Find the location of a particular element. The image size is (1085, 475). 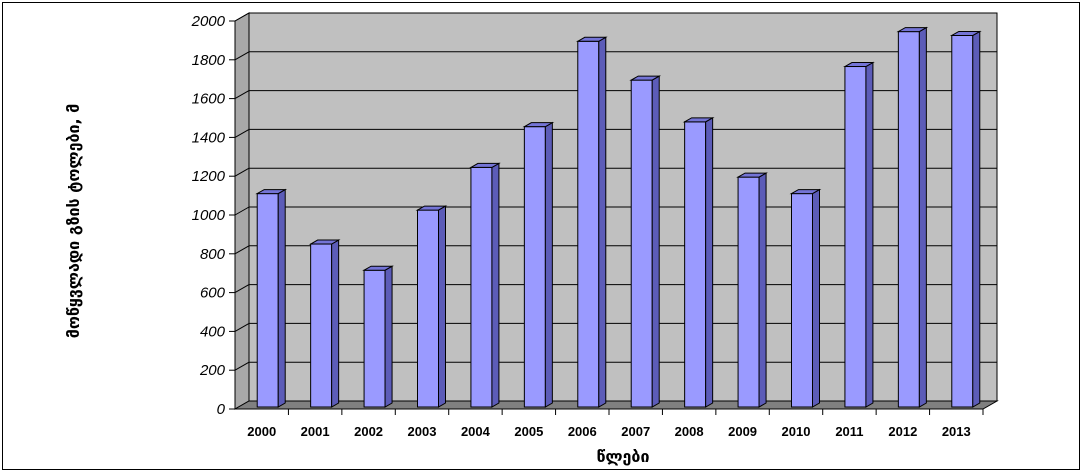

x-tick-label: 2001 is located at coordinates (315, 431).